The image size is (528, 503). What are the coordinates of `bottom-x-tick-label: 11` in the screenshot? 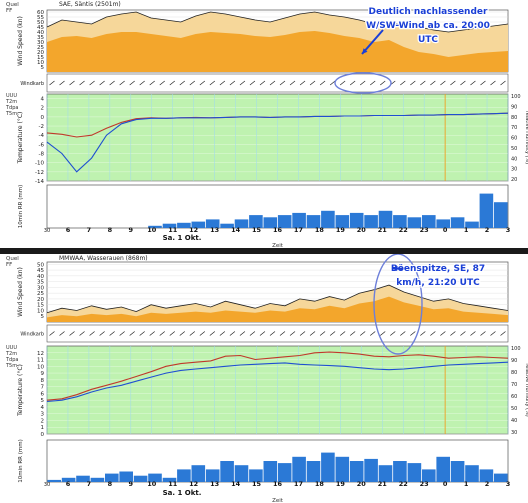 It's located at (173, 484).